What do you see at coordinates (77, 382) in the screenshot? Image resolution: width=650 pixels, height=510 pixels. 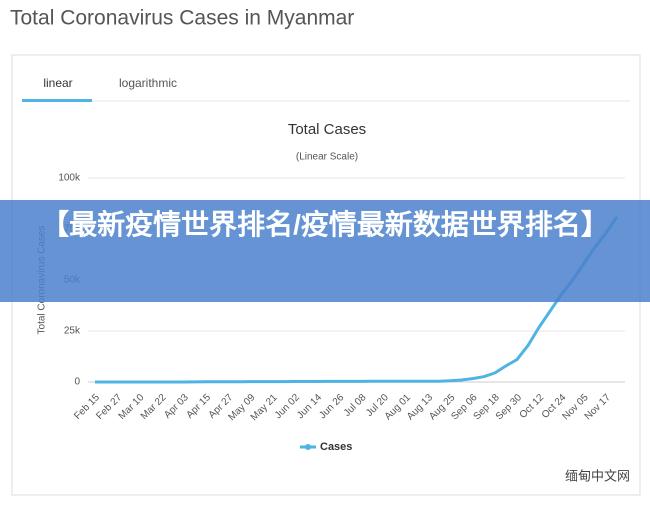 I see `y-tick-label: 0` at bounding box center [77, 382].